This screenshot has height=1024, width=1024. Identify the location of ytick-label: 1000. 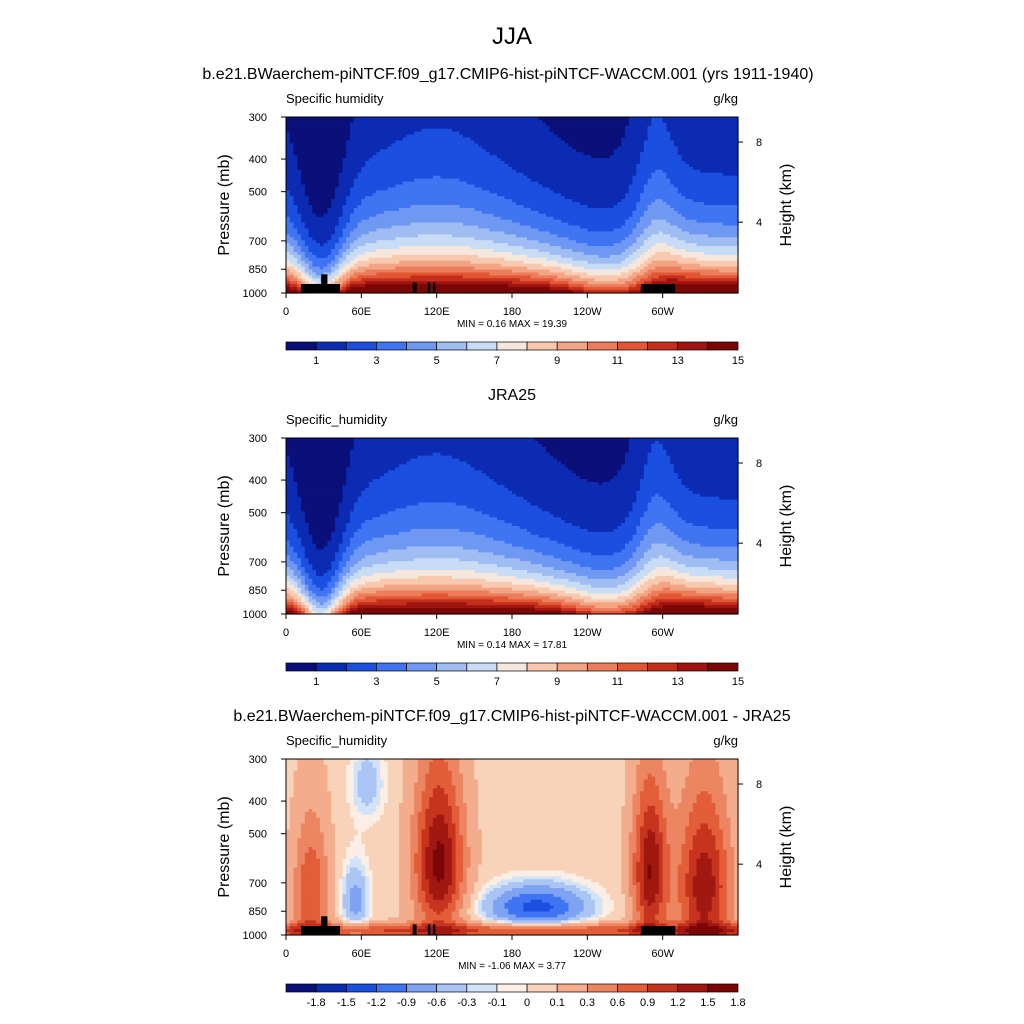
(255, 294).